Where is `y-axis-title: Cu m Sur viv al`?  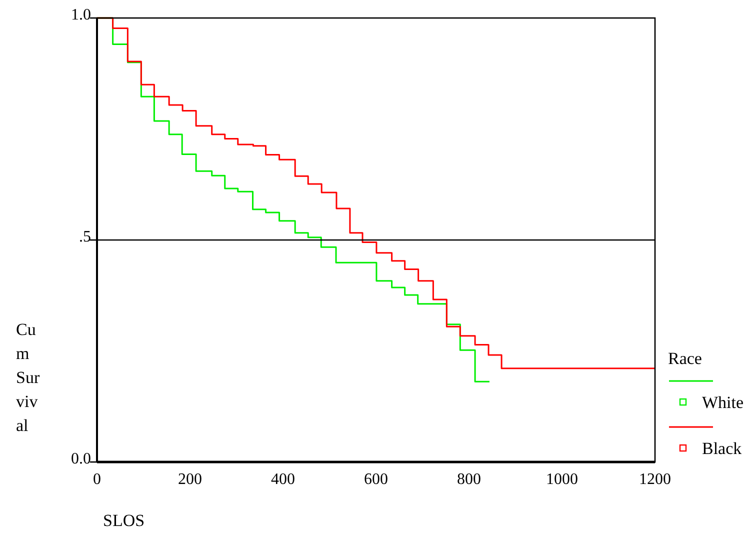
y-axis-title: Cu m Sur viv al is located at coordinates (28, 377).